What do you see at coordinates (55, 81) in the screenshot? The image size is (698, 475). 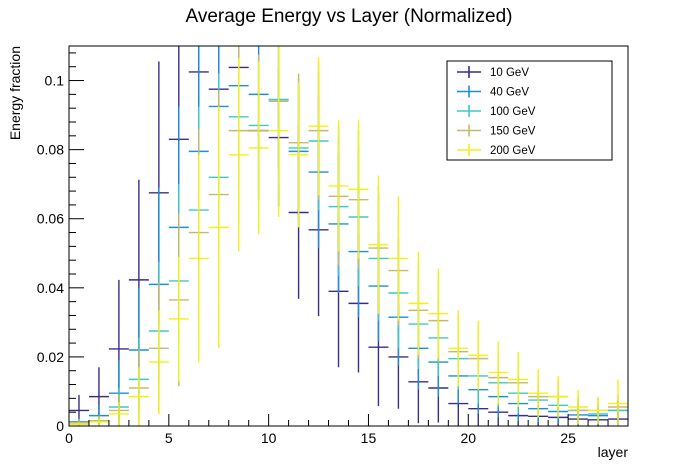 I see `y-tick-label: 0.1` at bounding box center [55, 81].